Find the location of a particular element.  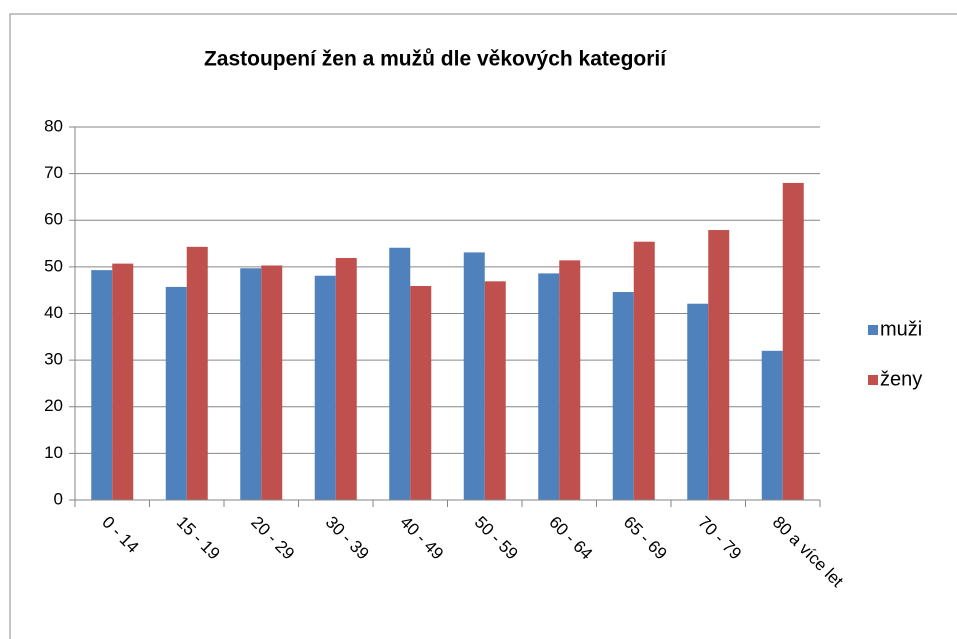

legend-label: ženy is located at coordinates (901, 379).